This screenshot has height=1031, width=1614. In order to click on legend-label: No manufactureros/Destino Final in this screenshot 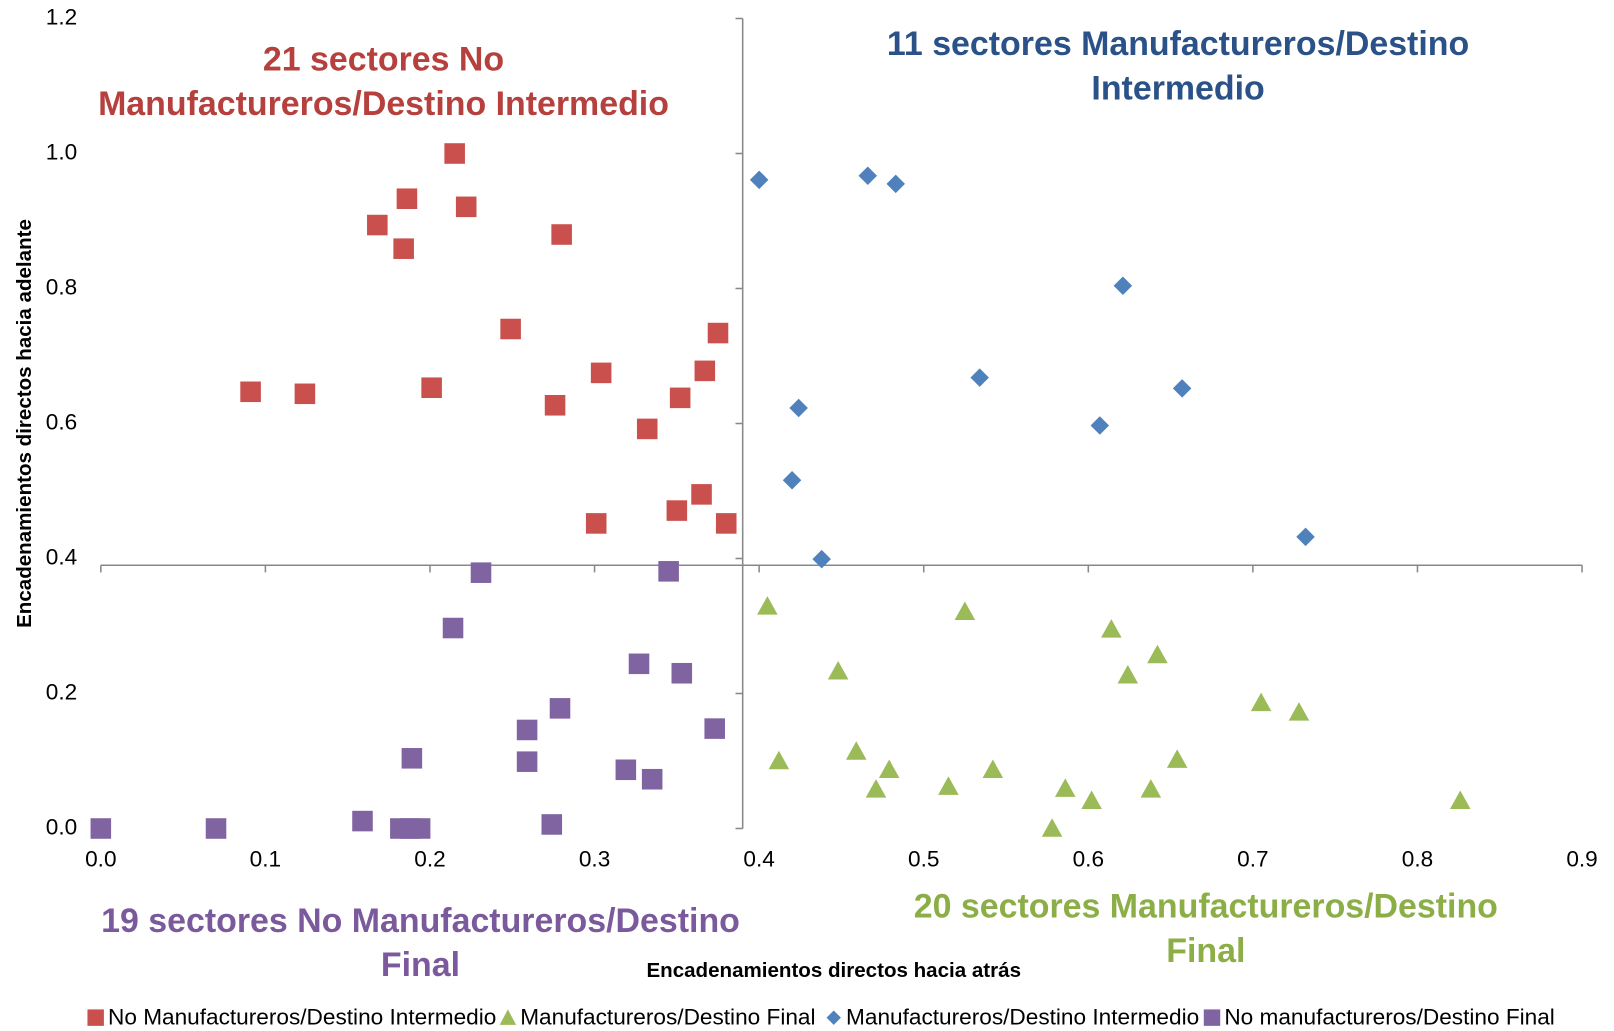, I will do `click(1389, 1017)`.